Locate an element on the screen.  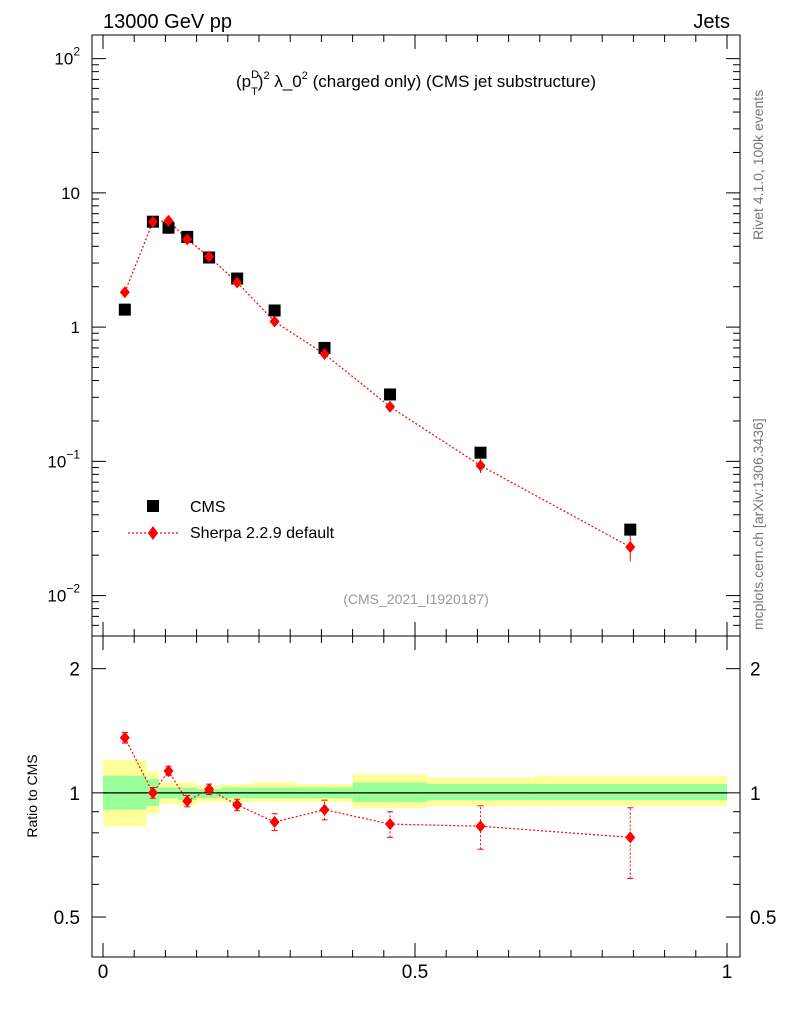
ratio-y-tick-label-right: 2 is located at coordinates (755, 670).